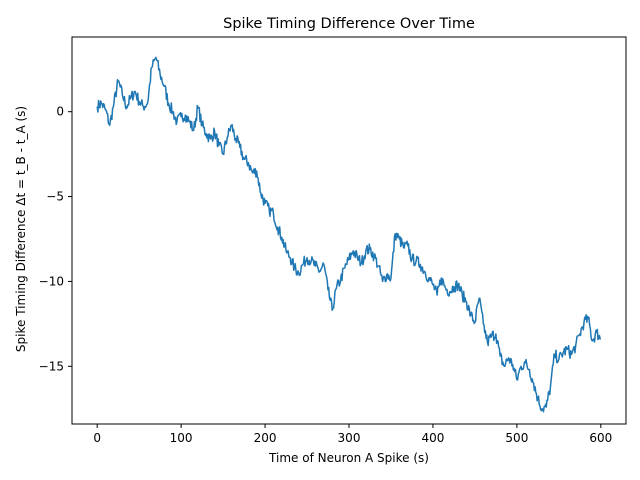 This screenshot has height=480, width=640. Describe the element at coordinates (432, 438) in the screenshot. I see `x-tick-label: 400` at that location.